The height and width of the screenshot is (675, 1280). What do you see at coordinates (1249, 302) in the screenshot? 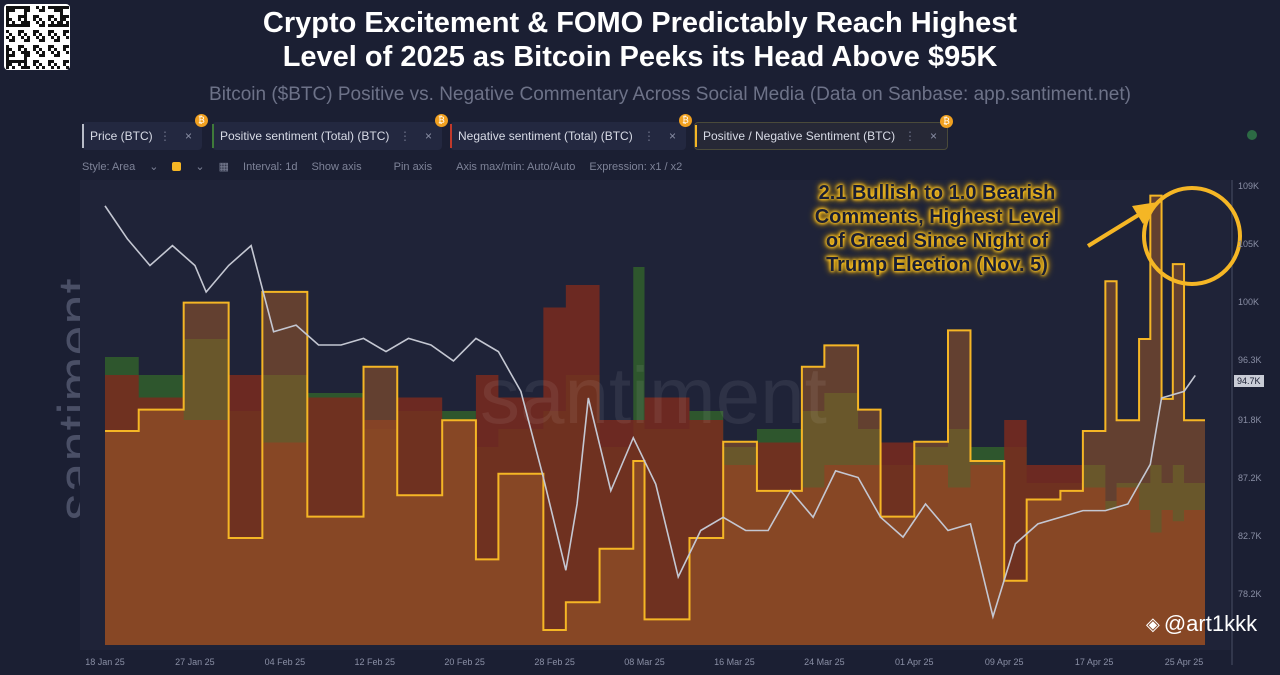
I see `y-tick-label: 100K` at bounding box center [1249, 302].